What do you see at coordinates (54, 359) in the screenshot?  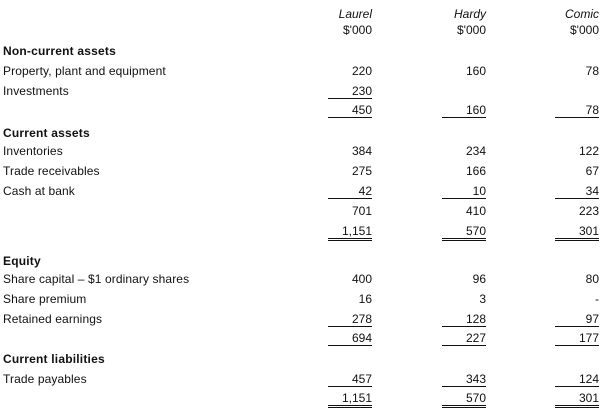 I see `section-heading: Current liabilities` at bounding box center [54, 359].